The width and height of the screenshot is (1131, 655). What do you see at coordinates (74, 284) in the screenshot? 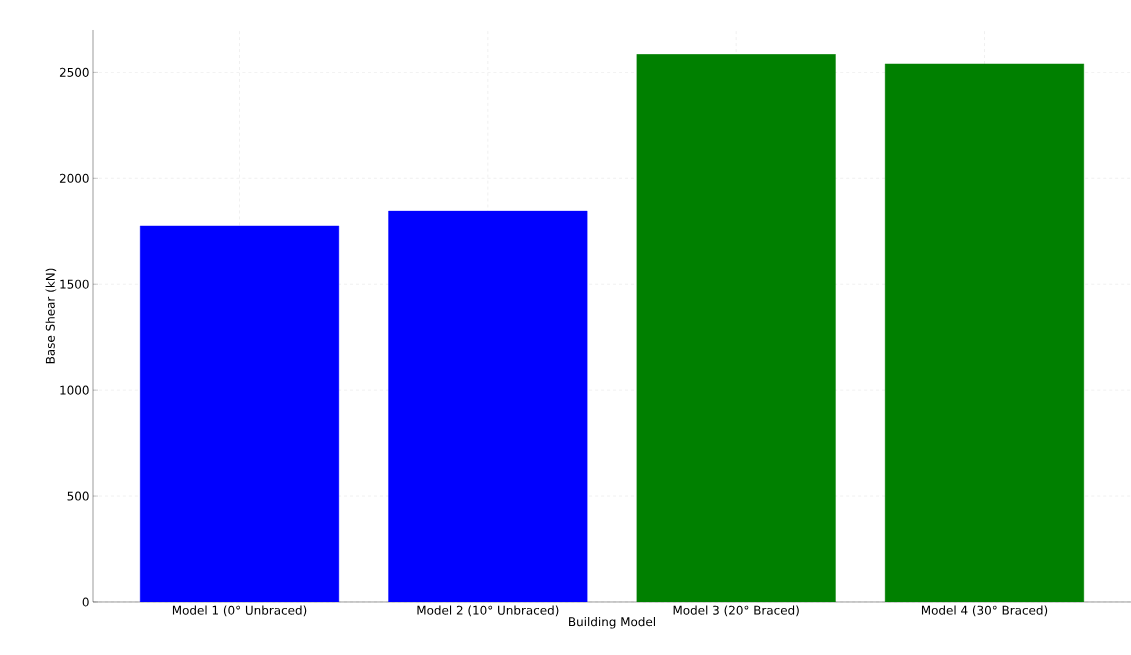
I see `y-tick-label: 1500` at bounding box center [74, 284].